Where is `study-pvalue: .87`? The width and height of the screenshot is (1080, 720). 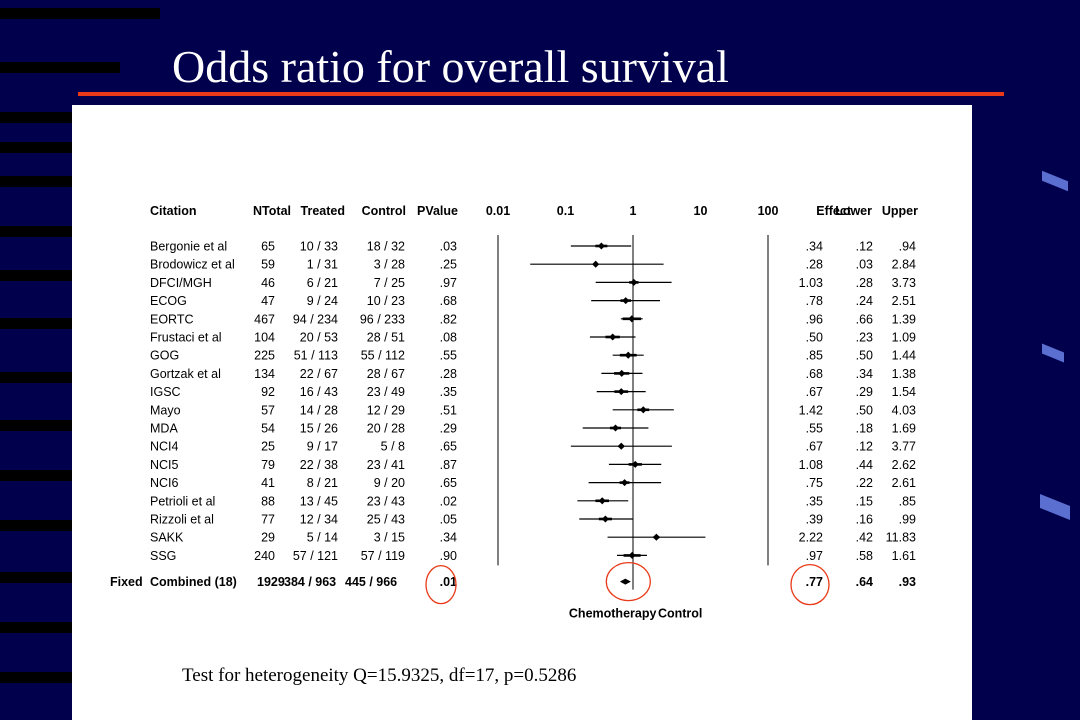
study-pvalue: .87 is located at coordinates (448, 465).